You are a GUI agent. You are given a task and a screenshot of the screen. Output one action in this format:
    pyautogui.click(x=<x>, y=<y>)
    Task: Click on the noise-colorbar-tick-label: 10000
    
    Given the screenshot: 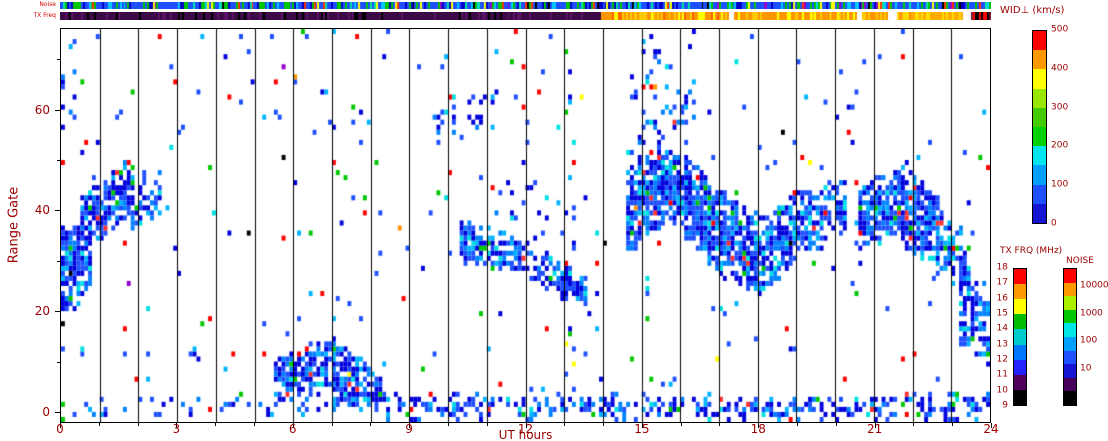 What is the action you would take?
    pyautogui.click(x=1094, y=285)
    